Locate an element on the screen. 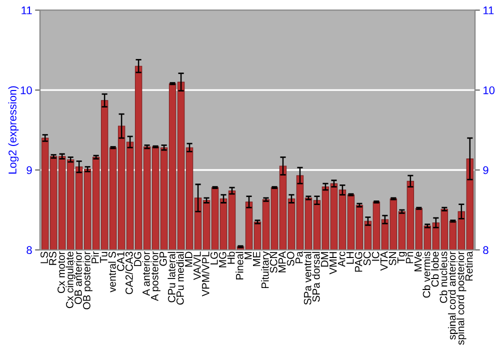 The height and width of the screenshot is (350, 500). x-tick-label: CA2/CA3 is located at coordinates (129, 273).